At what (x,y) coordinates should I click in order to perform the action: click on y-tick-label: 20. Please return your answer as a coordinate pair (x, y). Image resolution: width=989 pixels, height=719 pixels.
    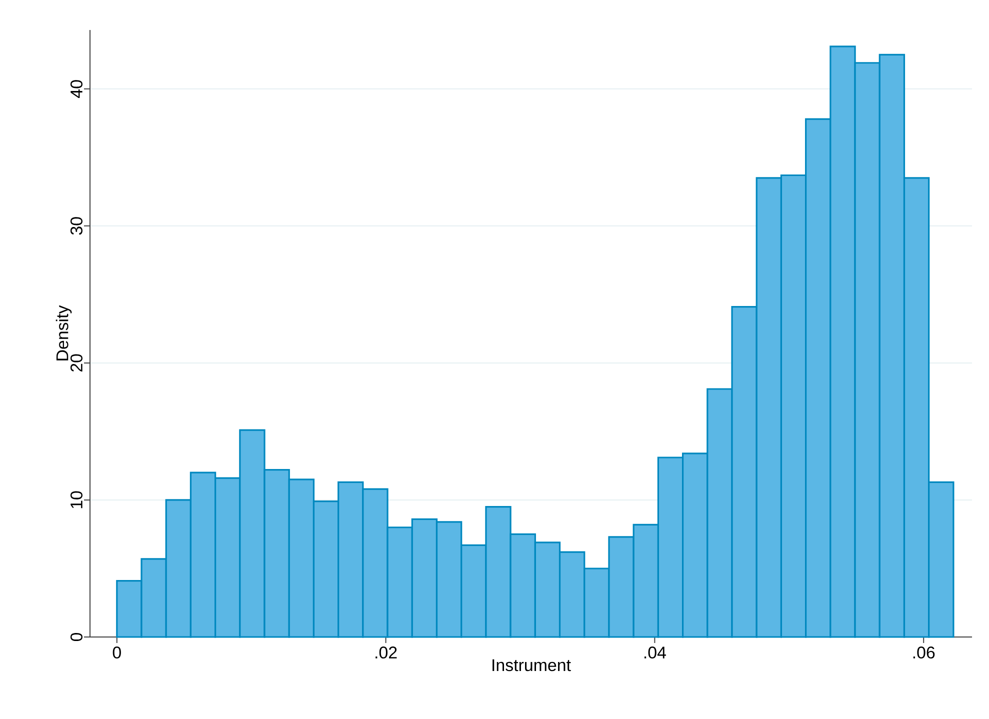
    Looking at the image, I should click on (76, 363).